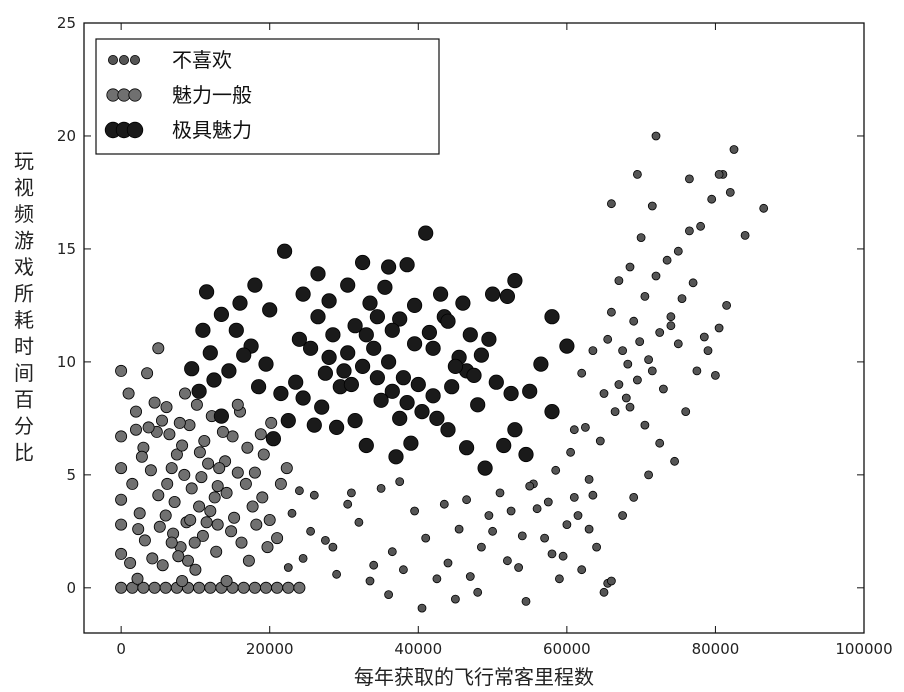  What do you see at coordinates (24, 214) in the screenshot?
I see `y-axis-label-char: 频` at bounding box center [24, 214].